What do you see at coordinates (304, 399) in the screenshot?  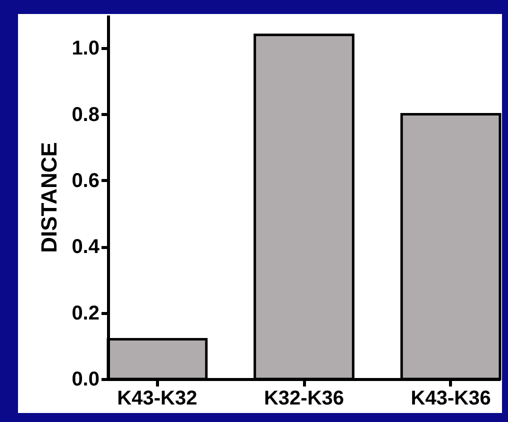 I see `x-tick-label: K32-K36` at bounding box center [304, 399].